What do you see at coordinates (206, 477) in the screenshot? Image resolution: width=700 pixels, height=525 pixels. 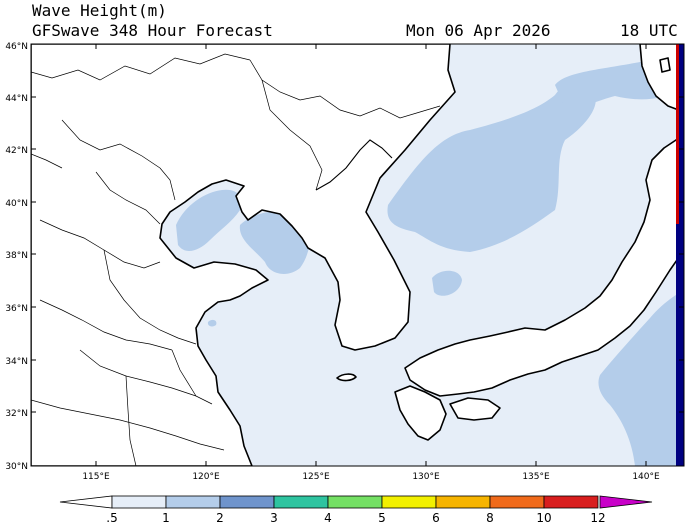 I see `lon-label: 120°E` at bounding box center [206, 477].